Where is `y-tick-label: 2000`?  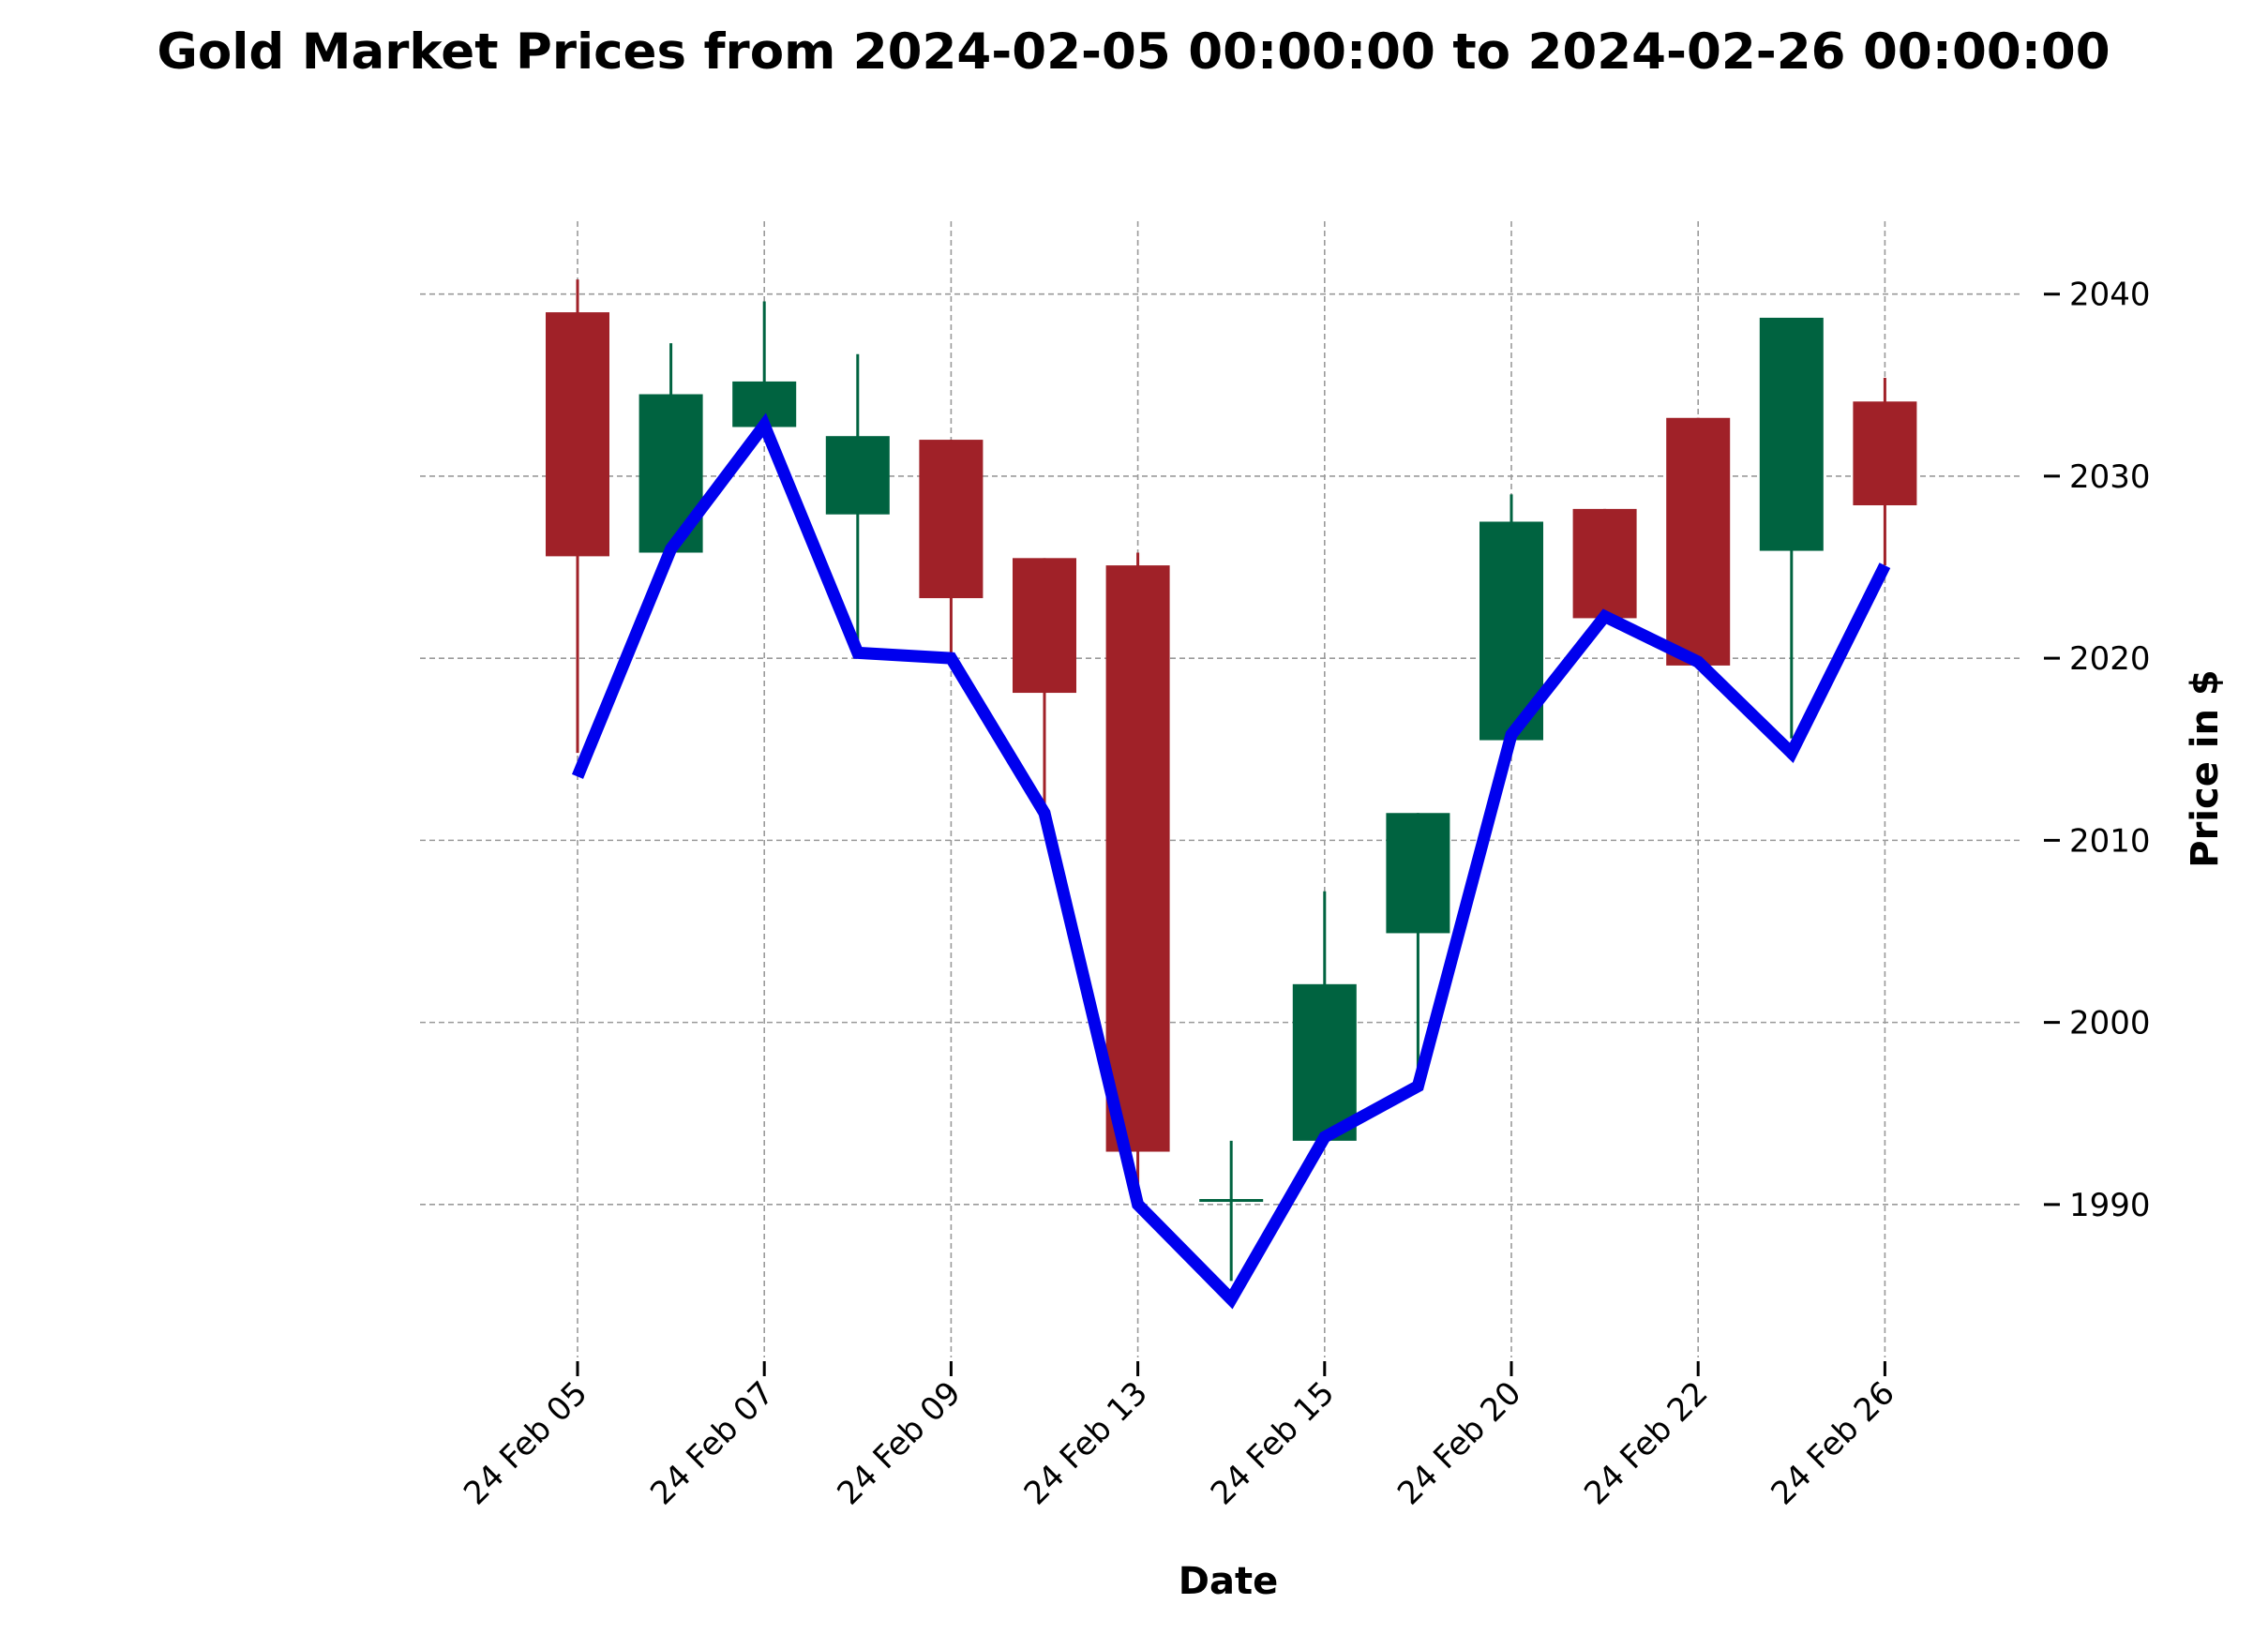 y-tick-label: 2000 is located at coordinates (2110, 1024).